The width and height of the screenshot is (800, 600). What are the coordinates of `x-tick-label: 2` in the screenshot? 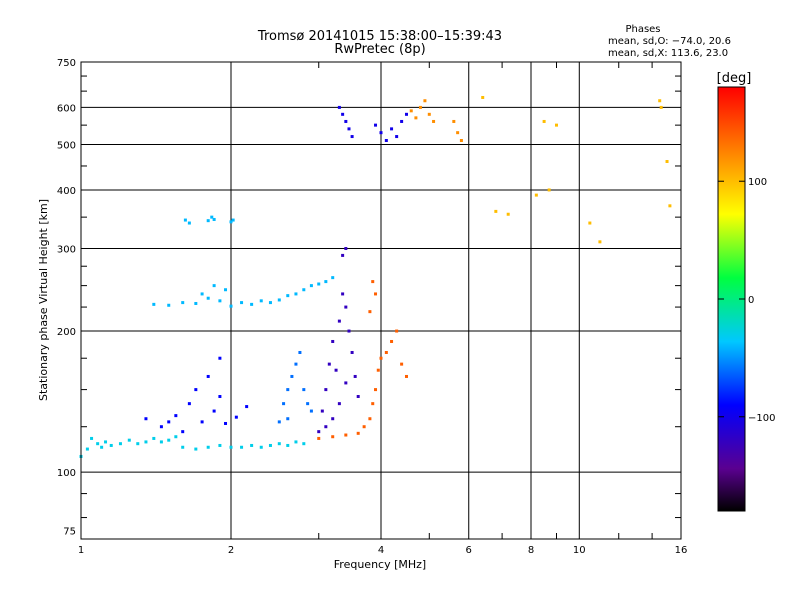 It's located at (231, 550).